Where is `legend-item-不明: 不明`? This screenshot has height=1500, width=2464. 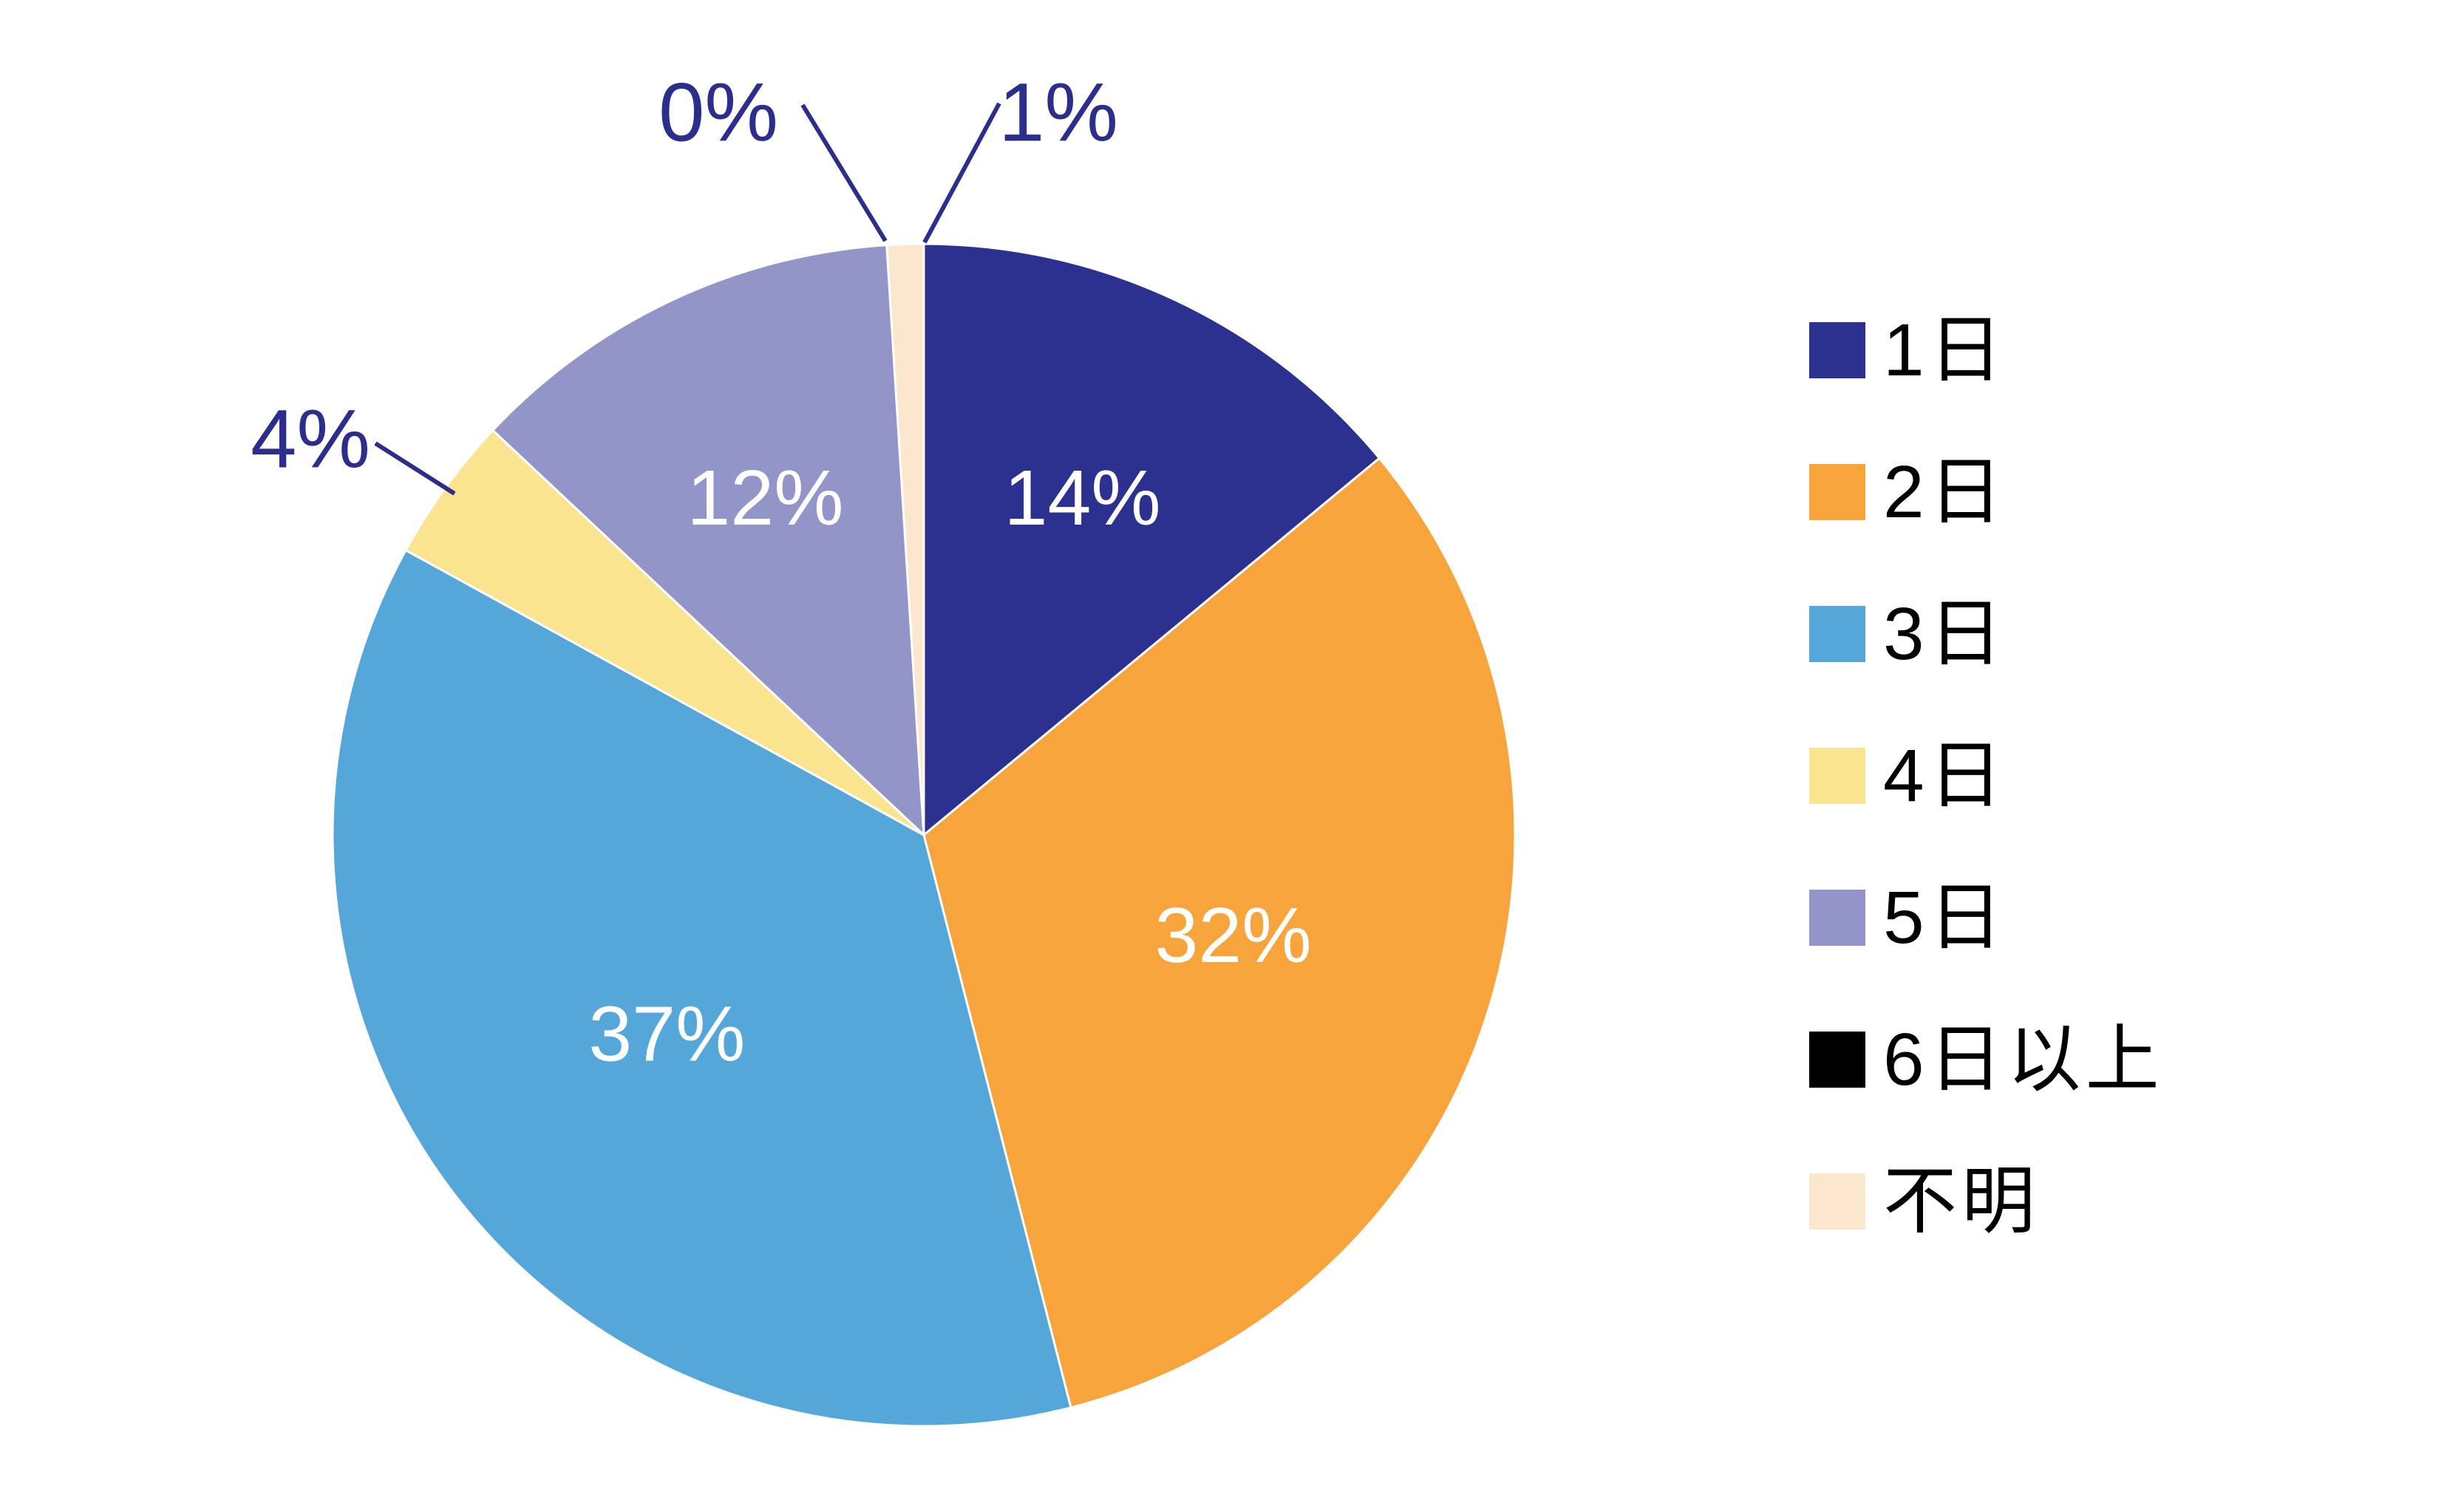
legend-item-不明: 不明 is located at coordinates (1986, 1201).